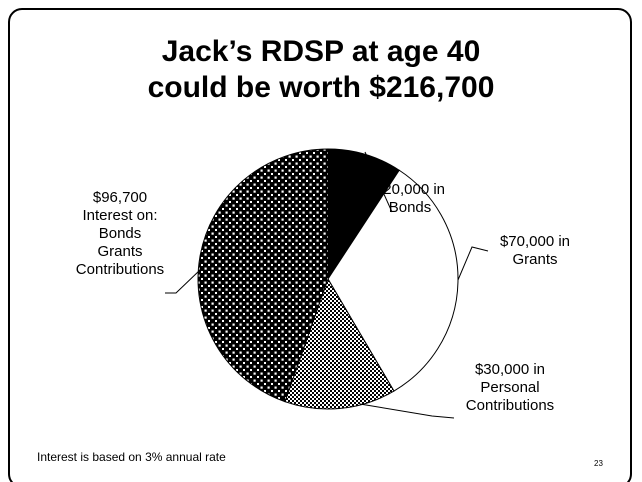 The height and width of the screenshot is (482, 642). What do you see at coordinates (321, 51) in the screenshot?
I see `title-line-1: Jack’s RDSP at age 40` at bounding box center [321, 51].